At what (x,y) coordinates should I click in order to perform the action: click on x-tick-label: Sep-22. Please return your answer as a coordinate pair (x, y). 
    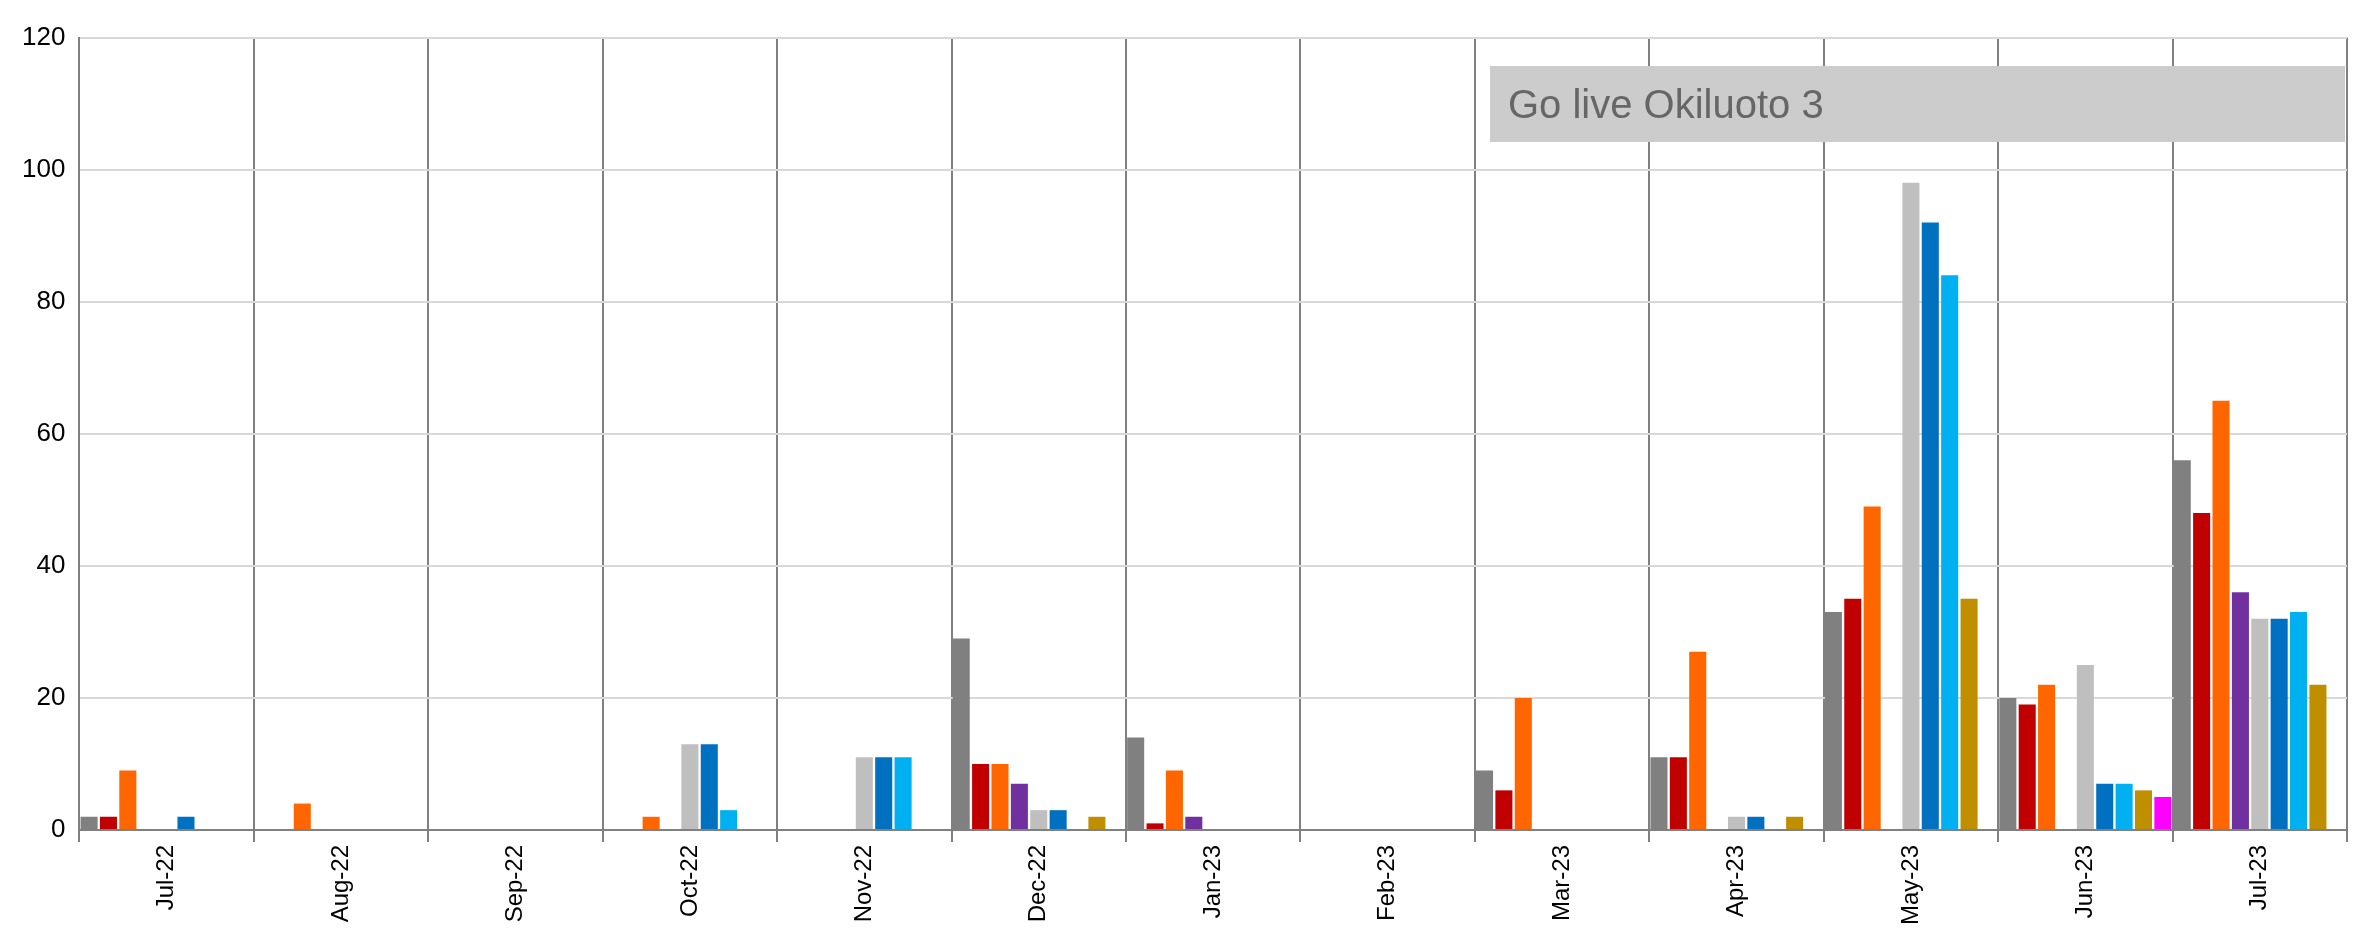
    Looking at the image, I should click on (514, 883).